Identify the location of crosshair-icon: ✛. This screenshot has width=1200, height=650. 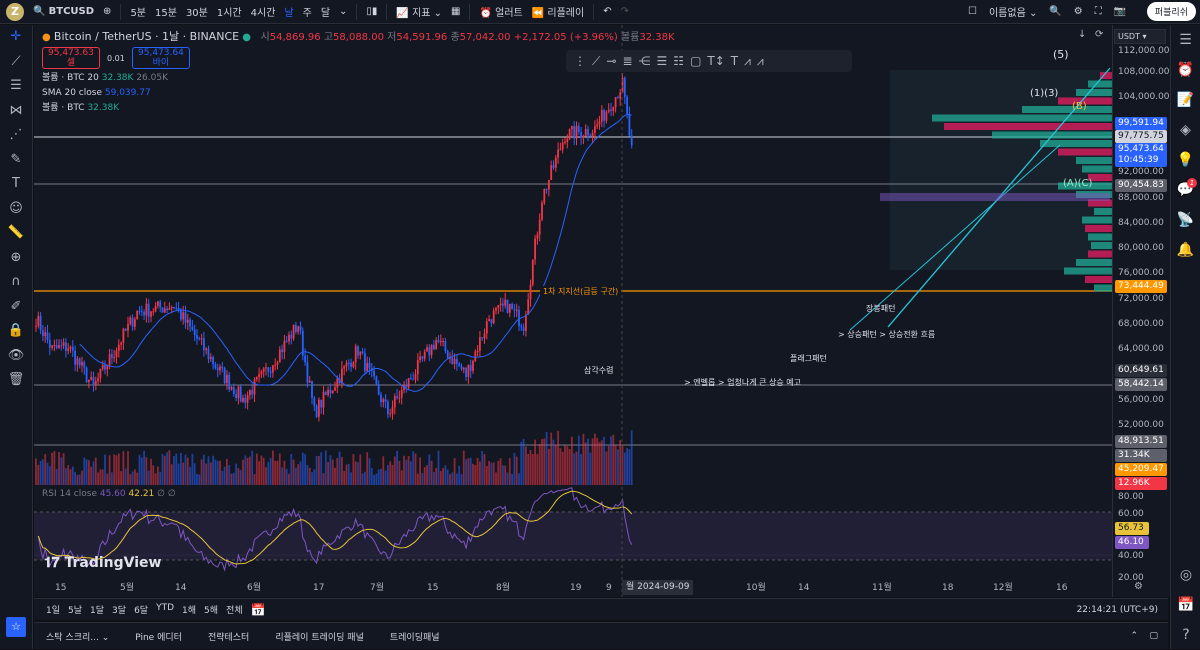
(16, 36).